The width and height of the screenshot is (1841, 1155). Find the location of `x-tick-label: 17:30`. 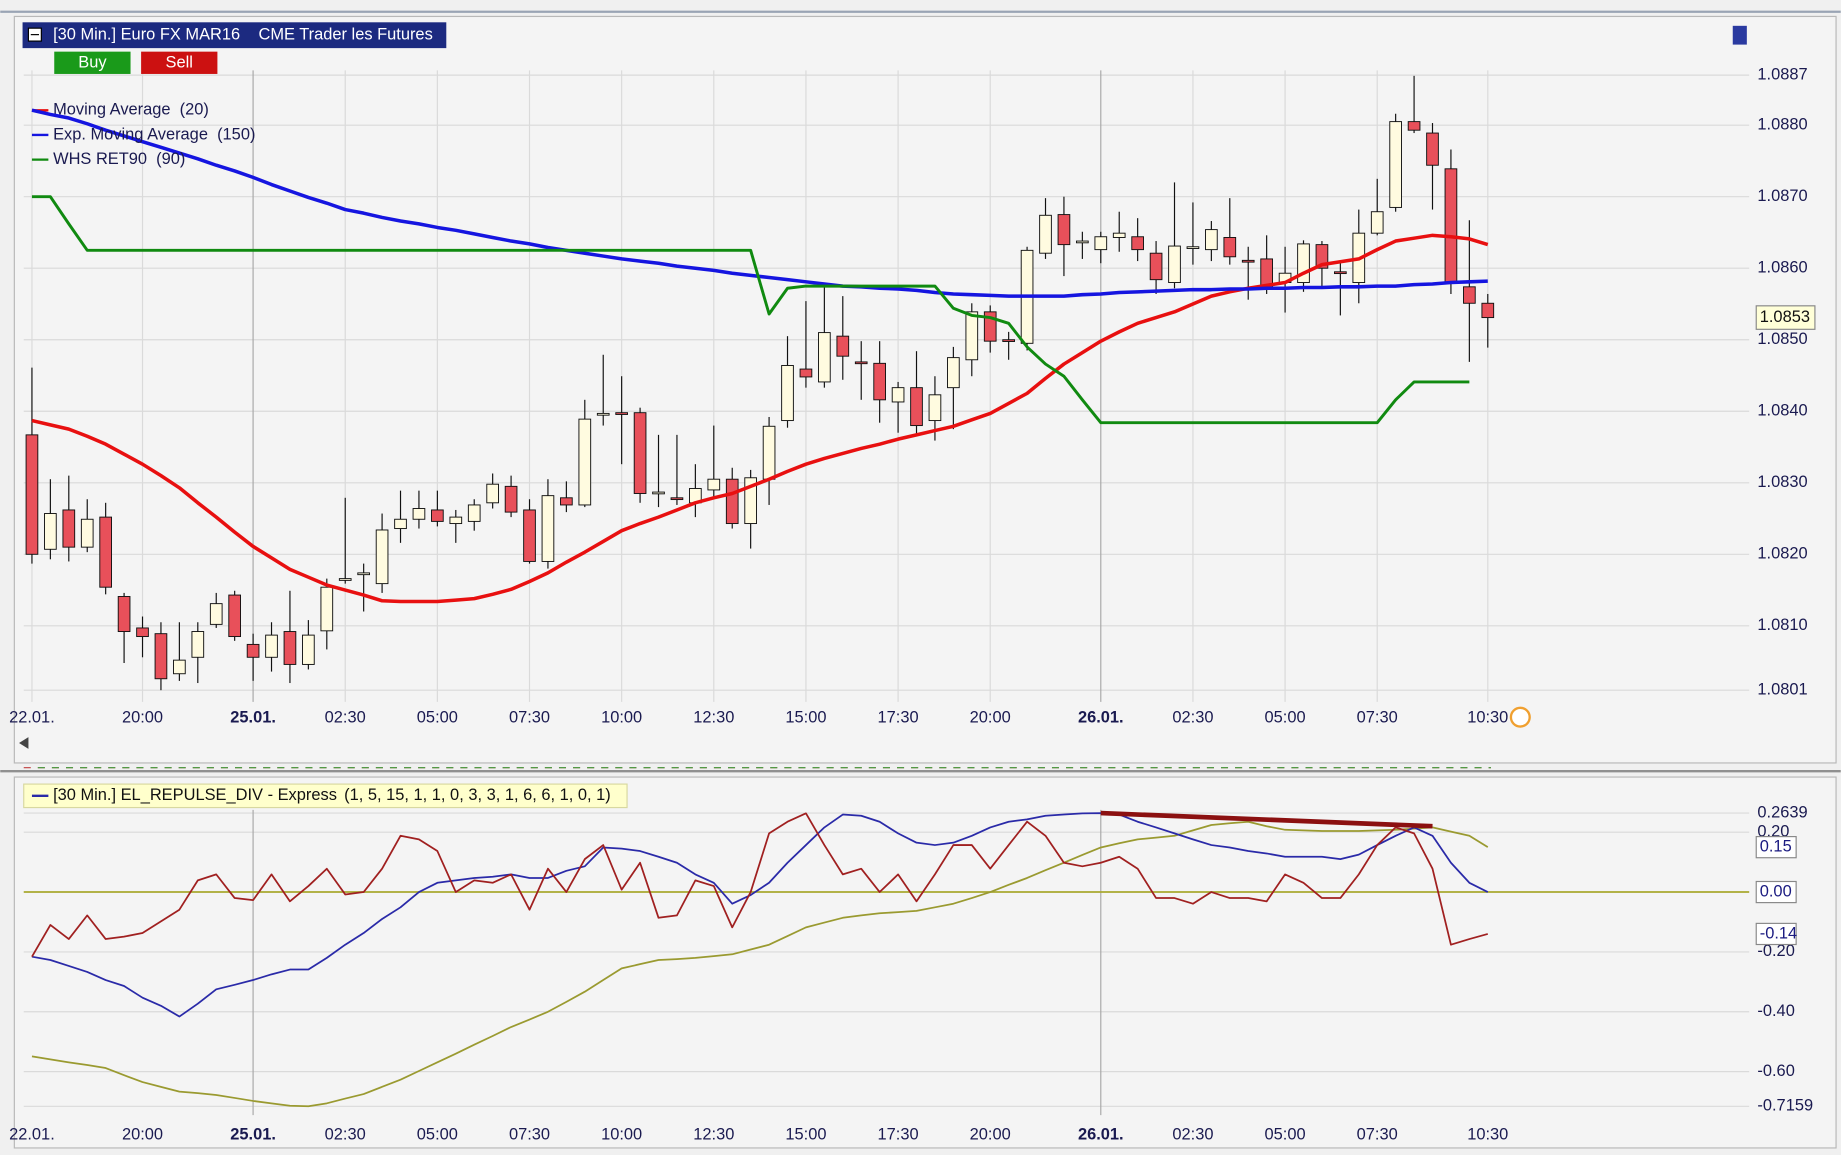

x-tick-label: 17:30 is located at coordinates (898, 1134).